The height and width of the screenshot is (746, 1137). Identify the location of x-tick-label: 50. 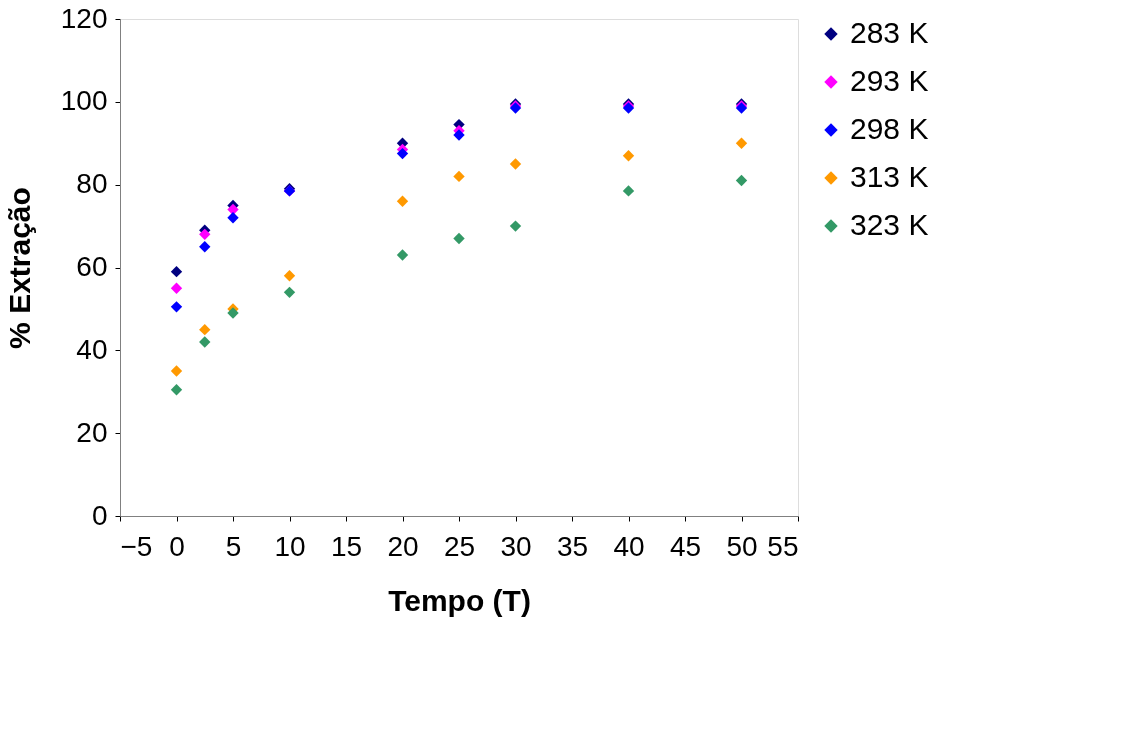
(742, 546).